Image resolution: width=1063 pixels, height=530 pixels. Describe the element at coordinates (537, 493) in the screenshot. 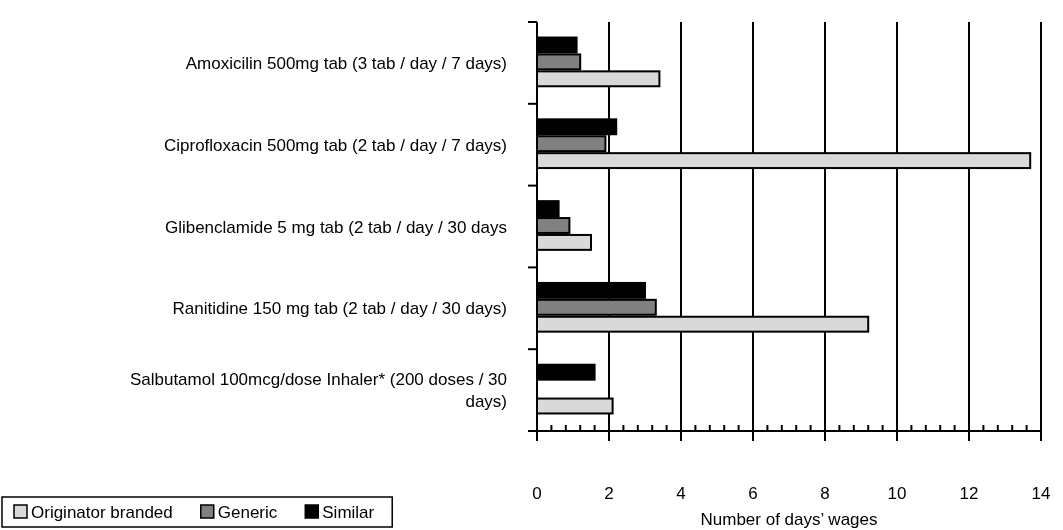

I see `x-tick-label: 0` at that location.